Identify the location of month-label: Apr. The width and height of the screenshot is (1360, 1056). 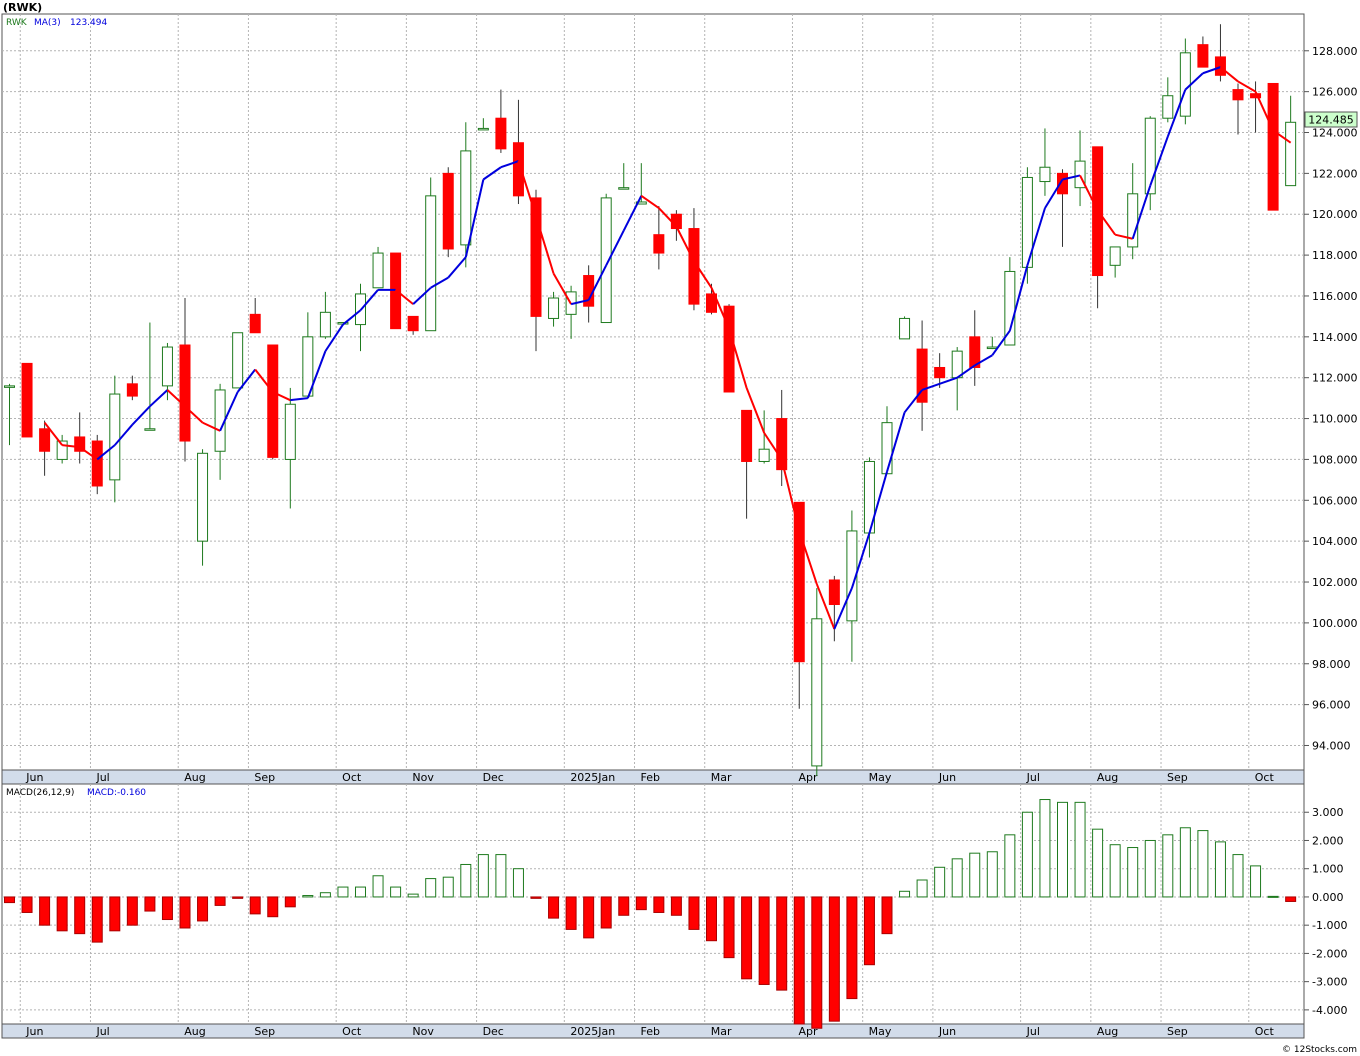
(808, 777).